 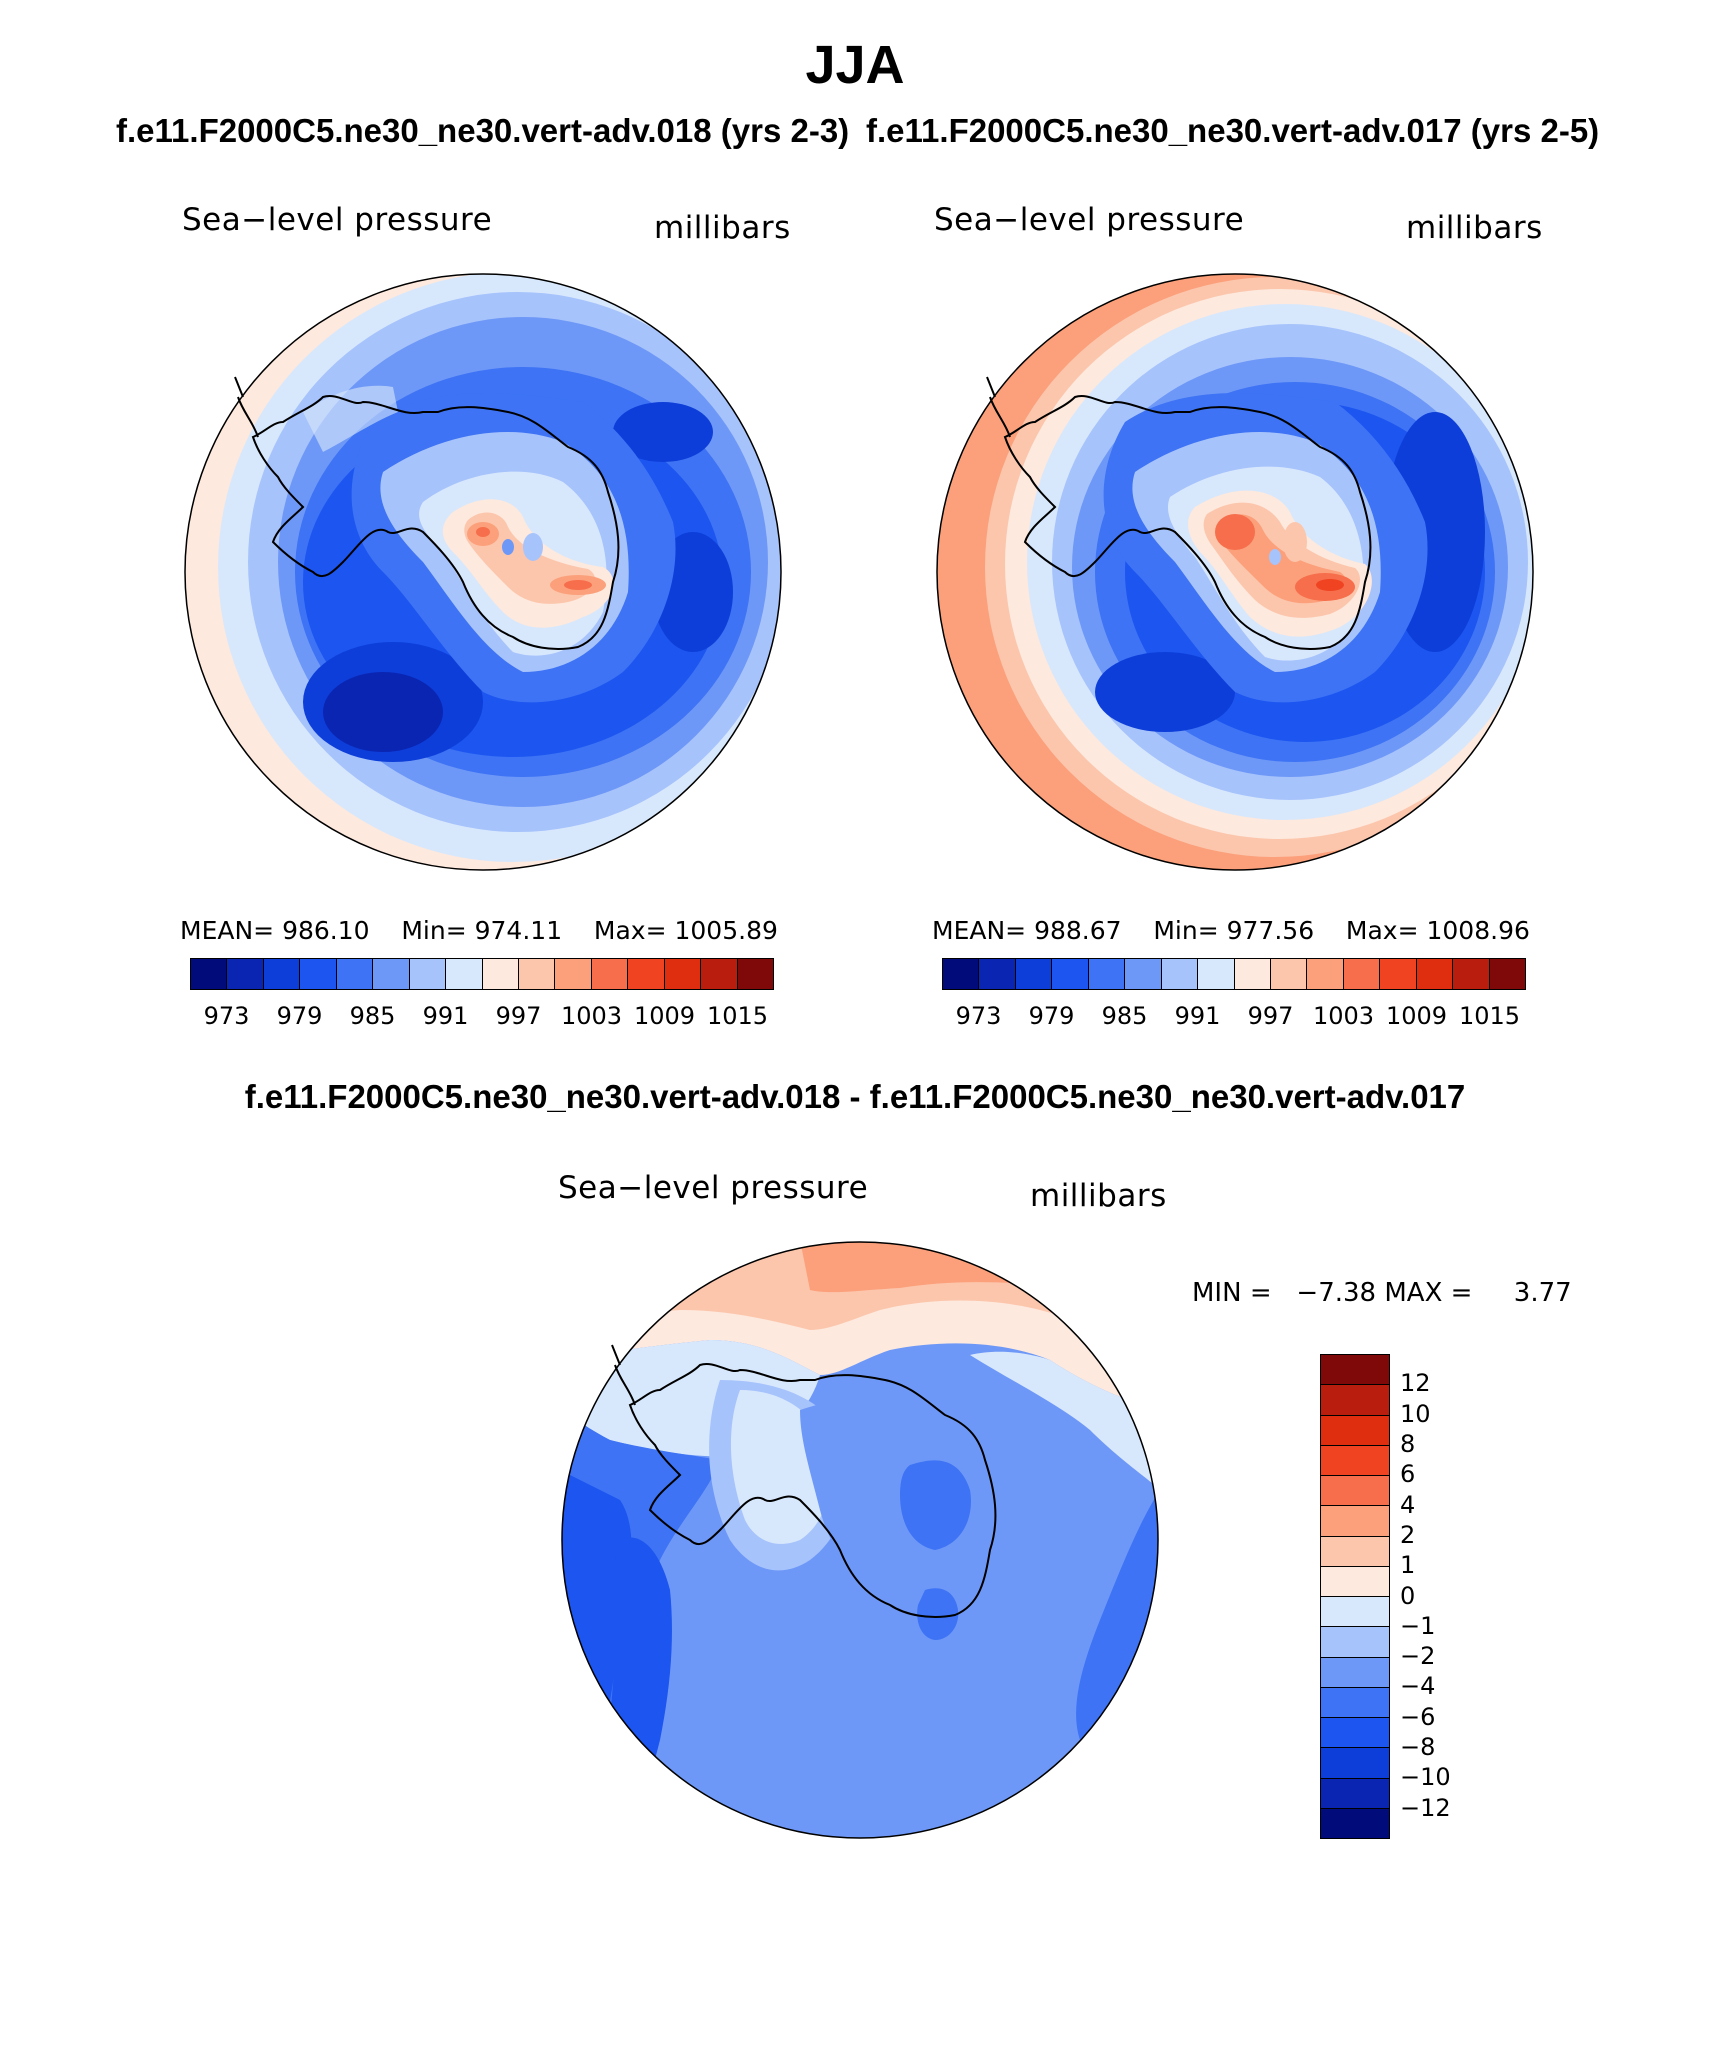 What do you see at coordinates (1415, 1383) in the screenshot?
I see `colorbar-tick-label: 12` at bounding box center [1415, 1383].